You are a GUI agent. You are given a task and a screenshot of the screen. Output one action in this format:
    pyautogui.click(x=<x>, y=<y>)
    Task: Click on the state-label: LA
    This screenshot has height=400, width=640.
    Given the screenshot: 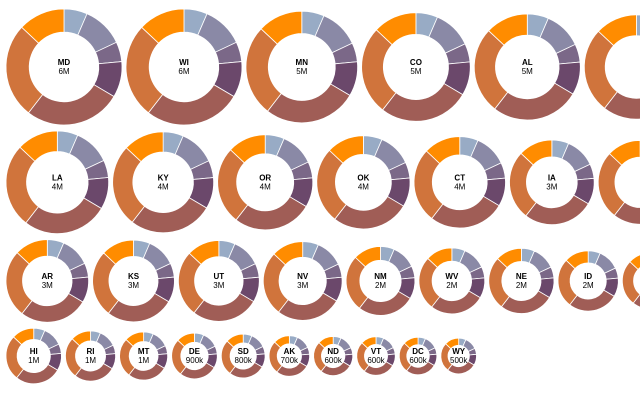 What is the action you would take?
    pyautogui.click(x=57, y=177)
    